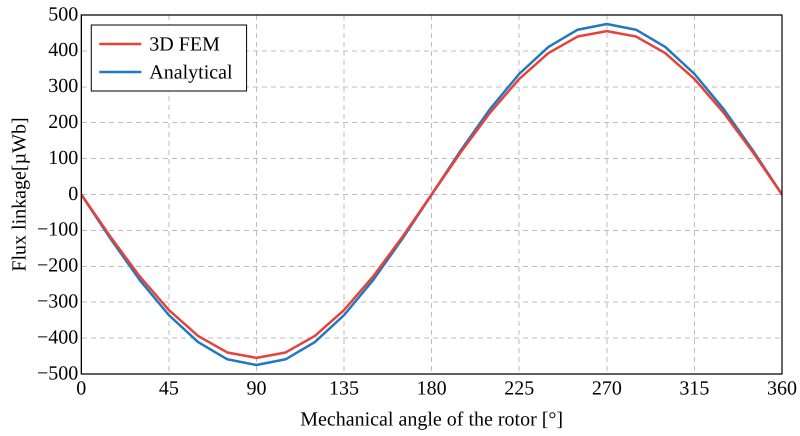 The image size is (800, 436). I want to click on y-tick-label: −100, so click(57, 229).